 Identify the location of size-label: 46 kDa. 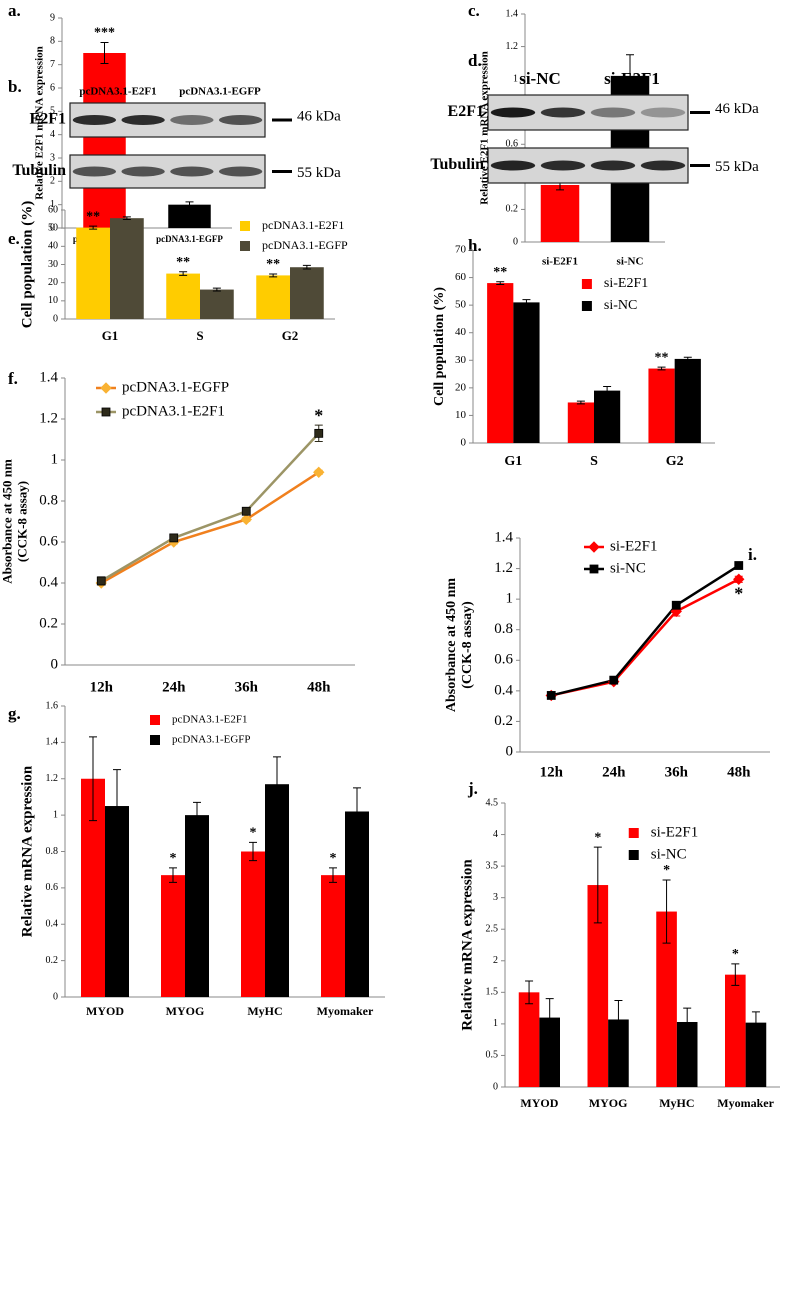
(319, 116).